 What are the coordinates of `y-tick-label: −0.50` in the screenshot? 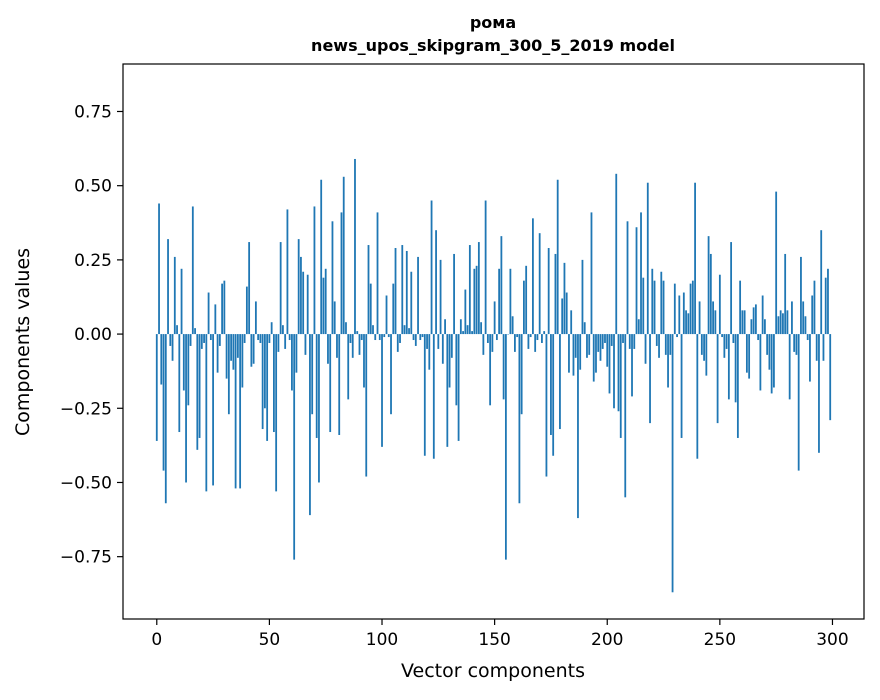 It's located at (86, 483).